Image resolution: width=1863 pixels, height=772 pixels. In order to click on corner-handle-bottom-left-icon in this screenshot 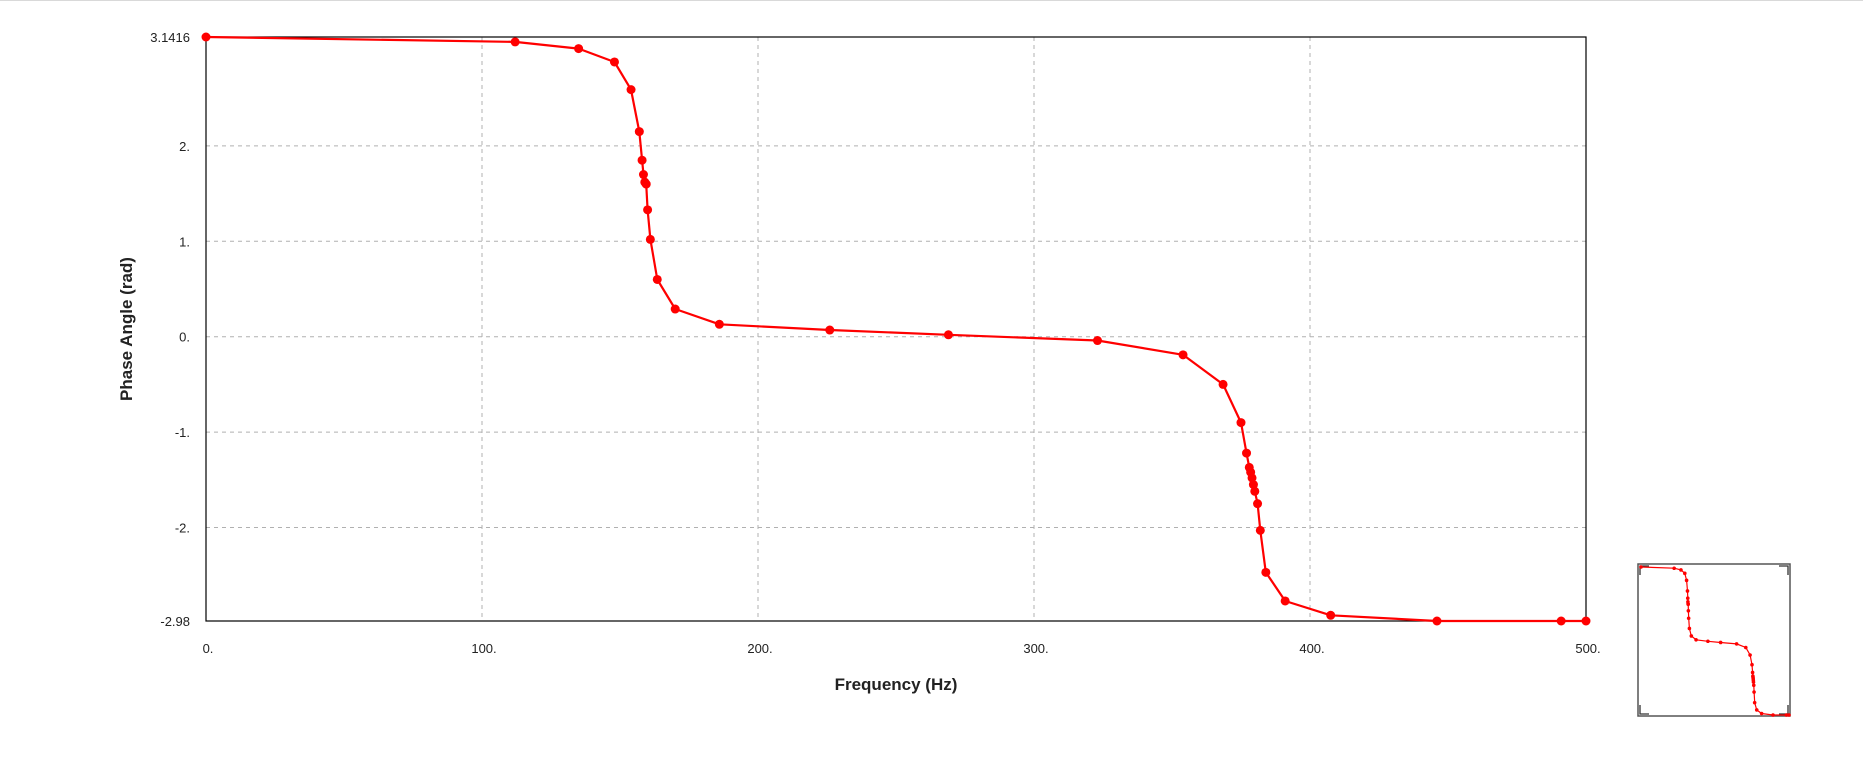, I will do `click(1644, 710)`.